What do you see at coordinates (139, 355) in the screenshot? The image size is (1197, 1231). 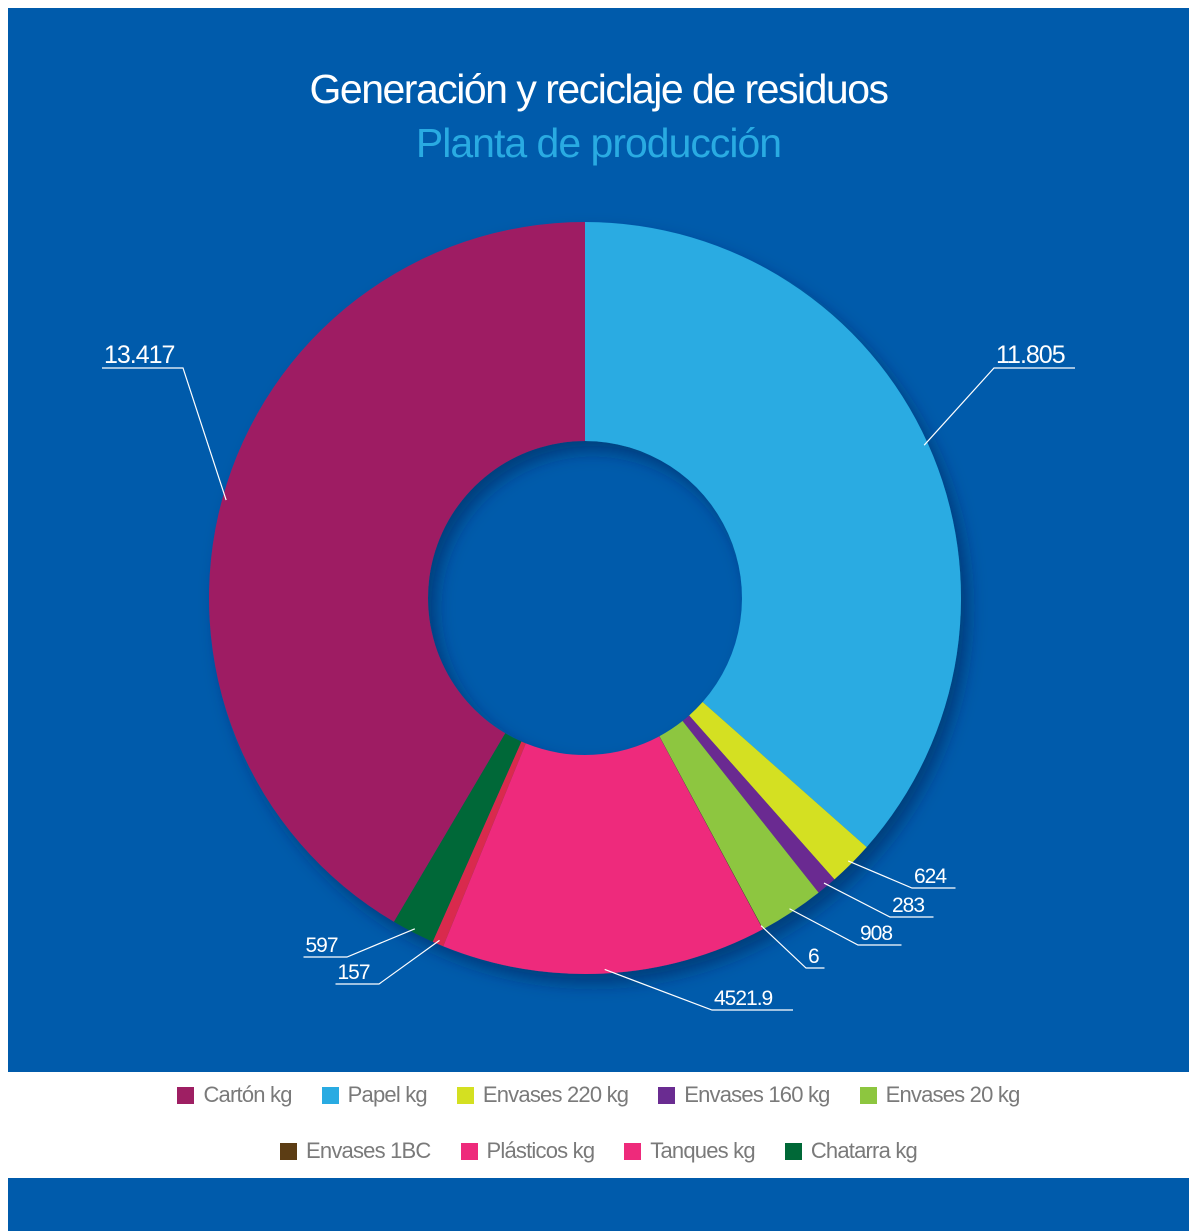 I see `data-label: 13.417` at bounding box center [139, 355].